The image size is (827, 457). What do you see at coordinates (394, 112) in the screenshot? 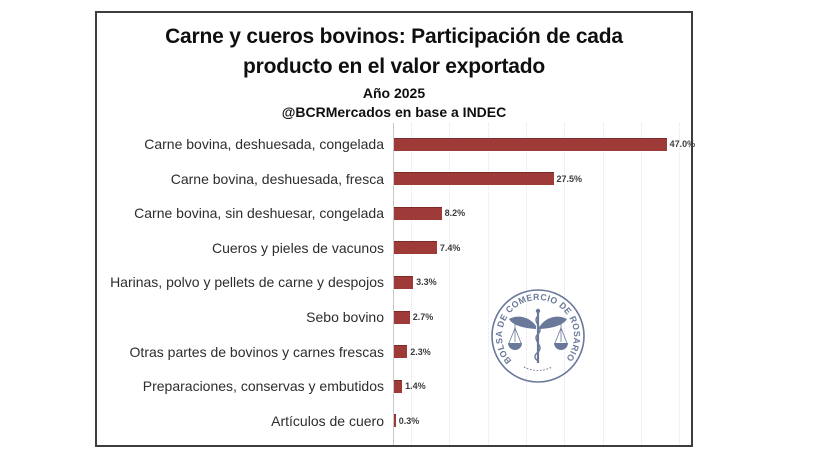
I see `chart-source-credit: @BCRMercados en base a INDEC` at bounding box center [394, 112].